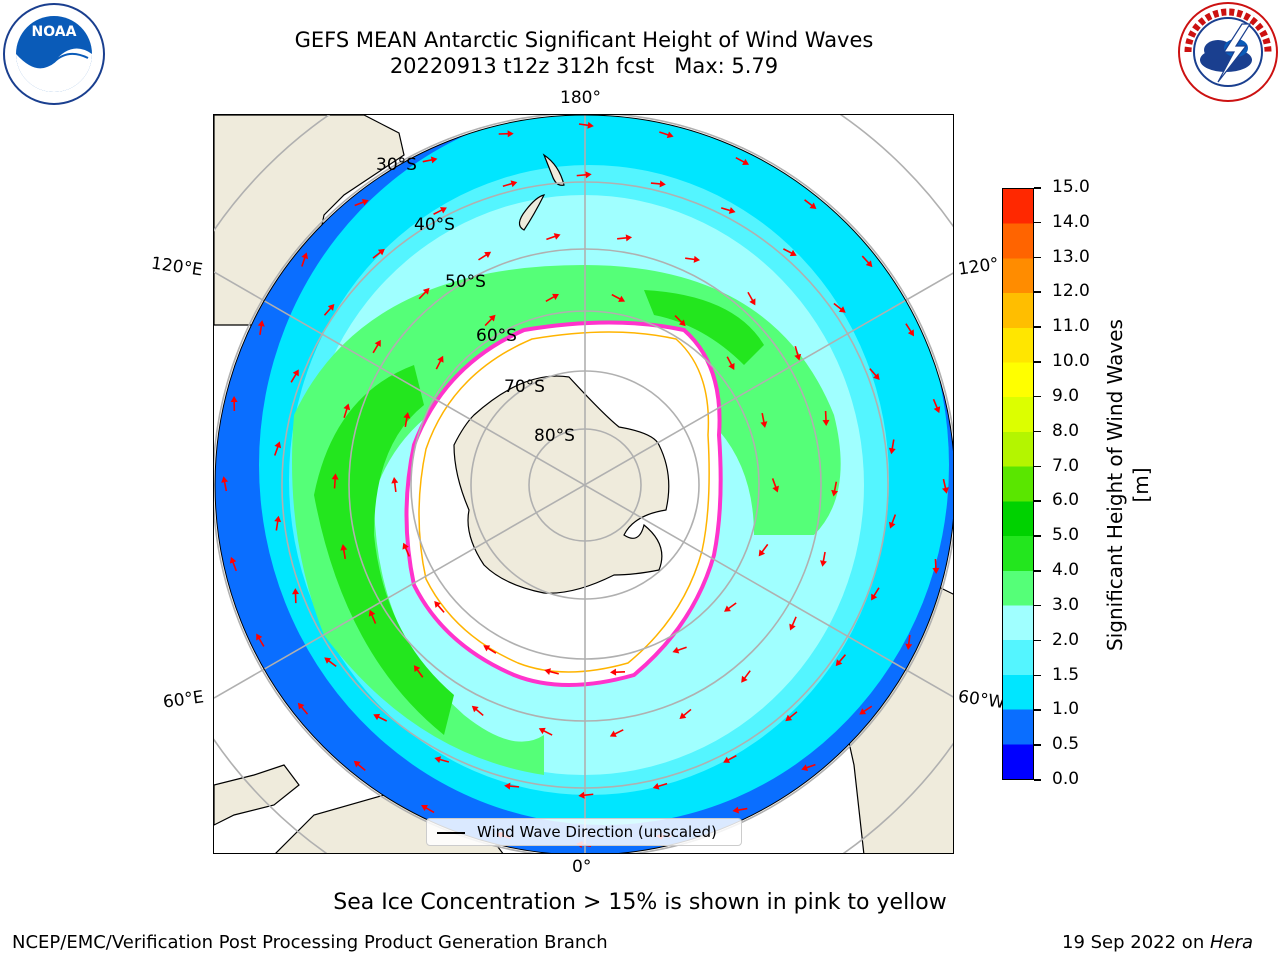 The width and height of the screenshot is (1280, 960). What do you see at coordinates (451, 833) in the screenshot?
I see `legend-line-swatch` at bounding box center [451, 833].